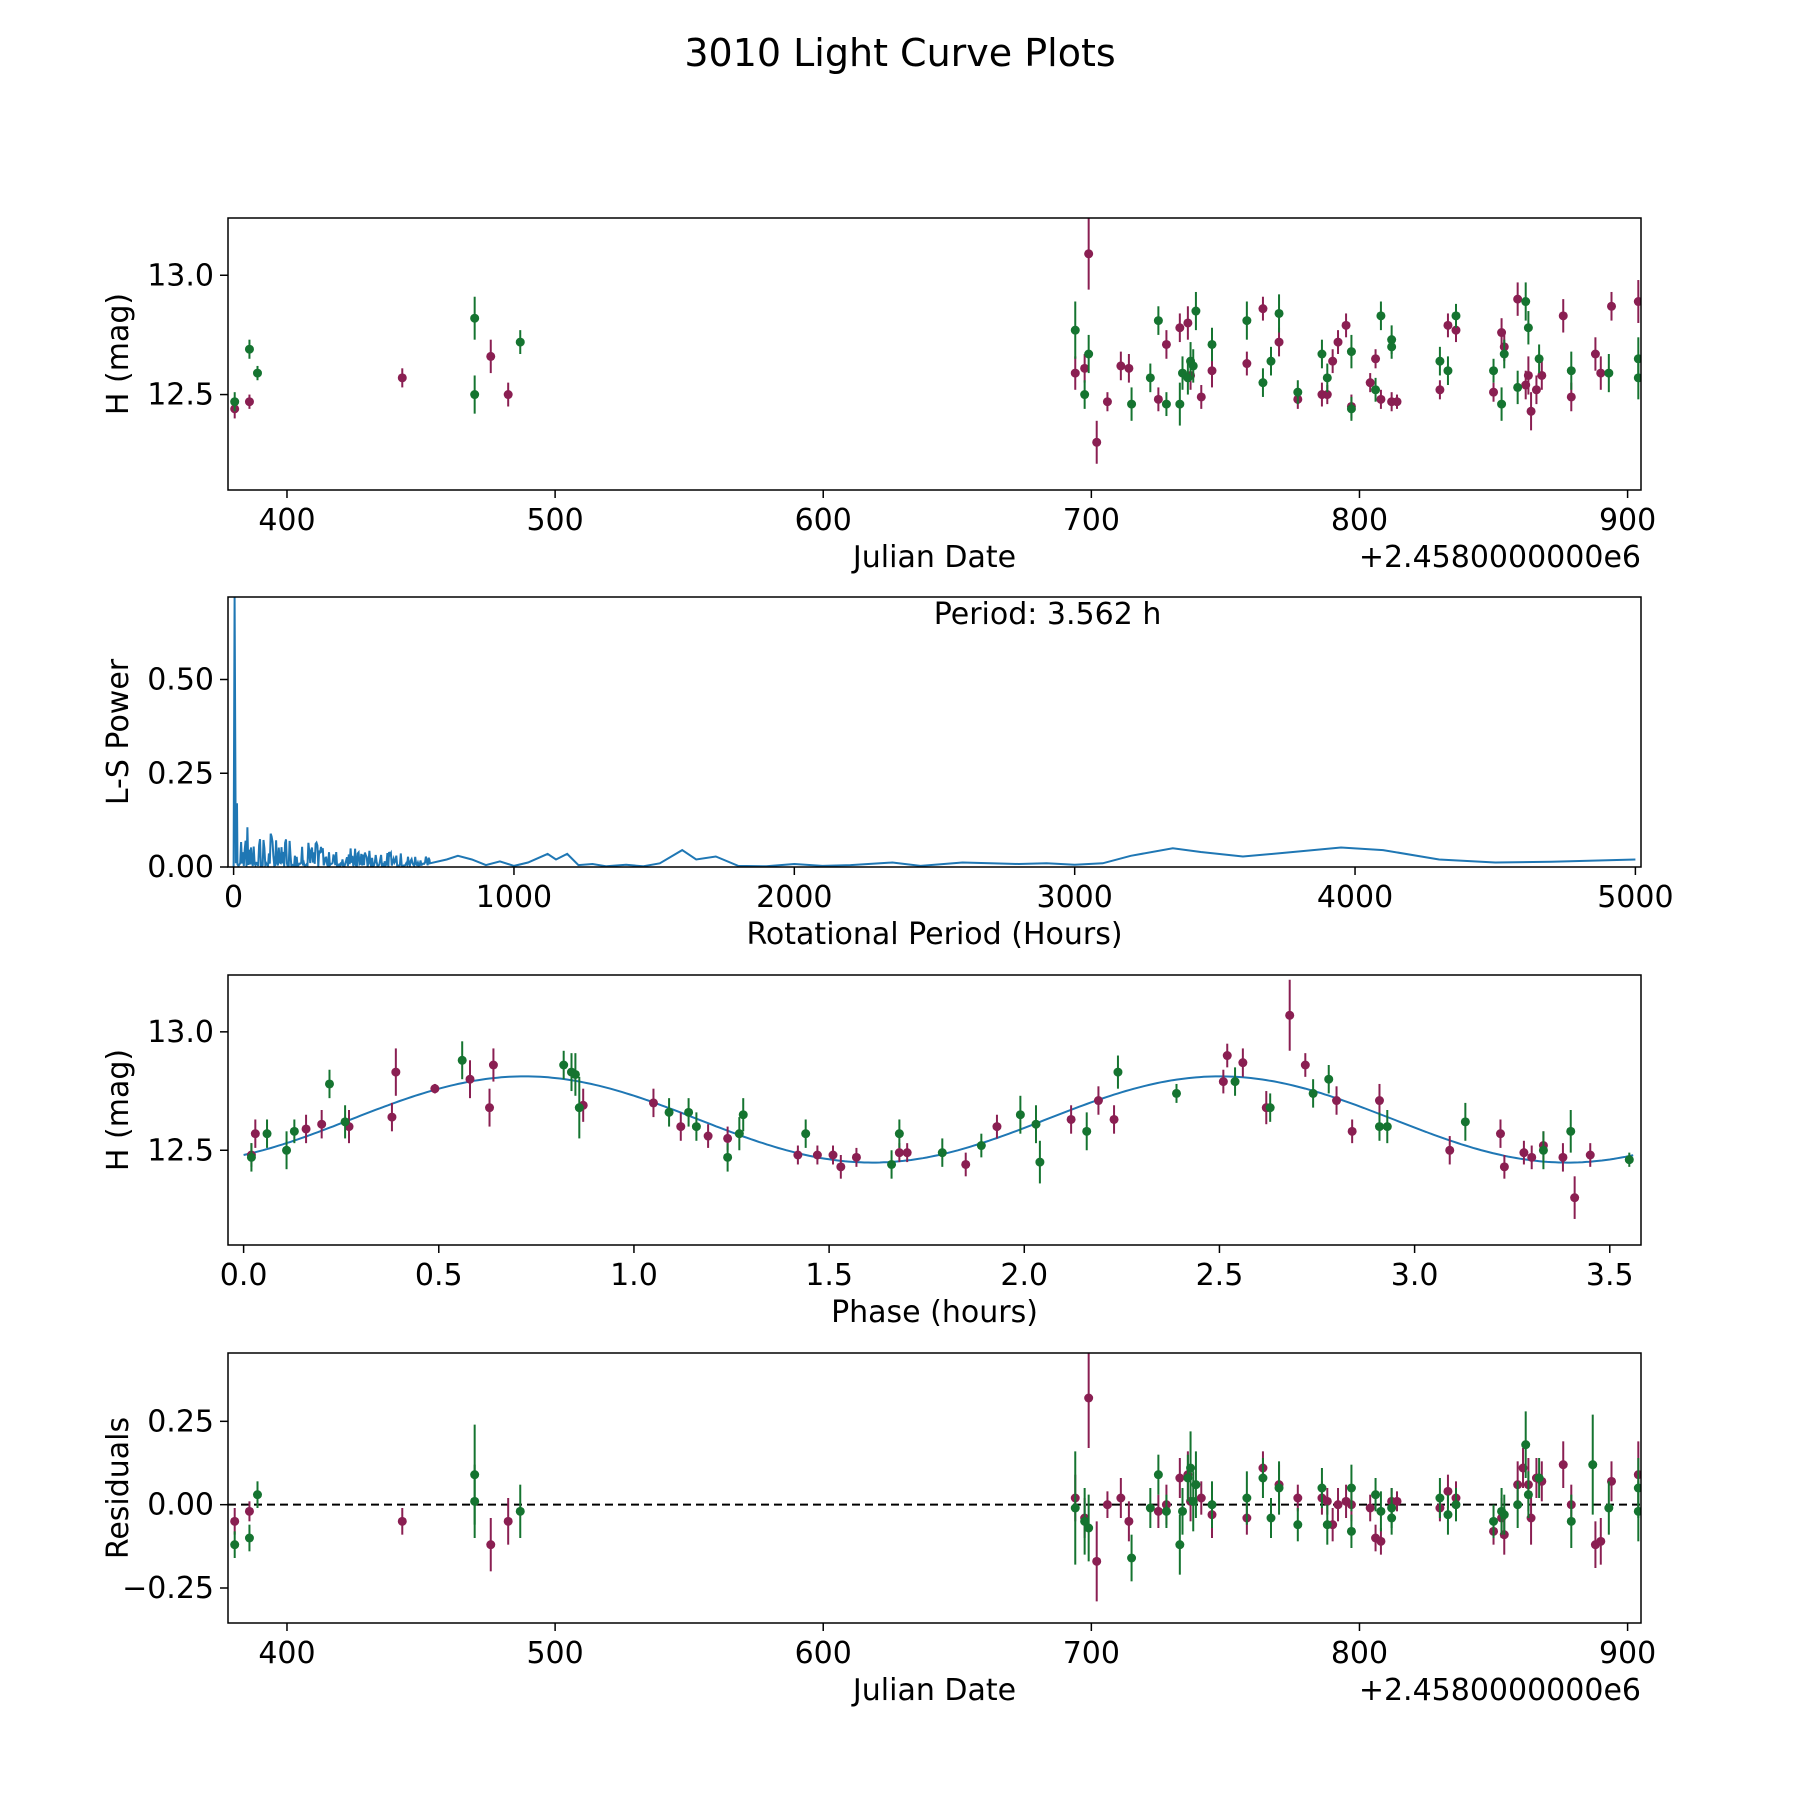 The width and height of the screenshot is (1800, 1800). Describe the element at coordinates (1635, 897) in the screenshot. I see `x-tick-label: 5000` at that location.